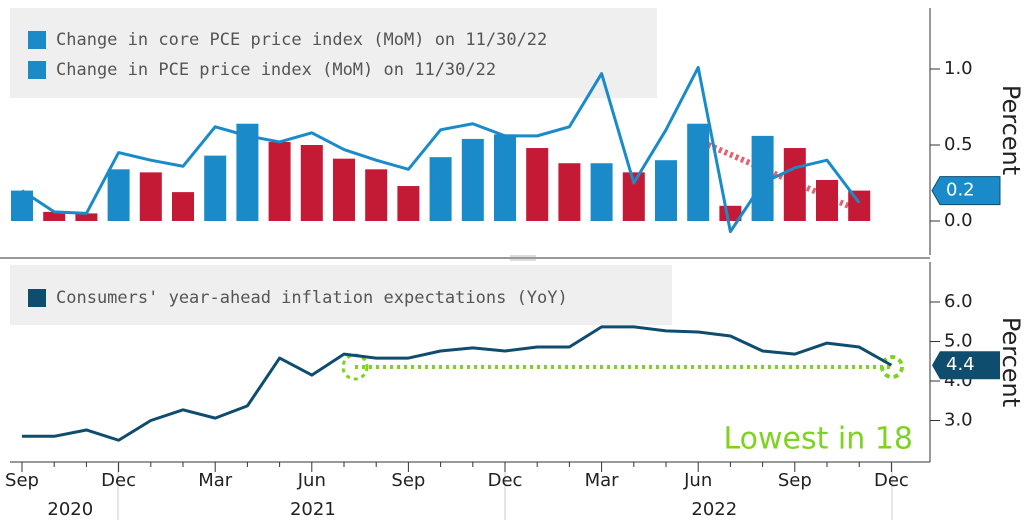 The height and width of the screenshot is (520, 1034). What do you see at coordinates (960, 364) in the screenshot?
I see `value-tag-label: 4.4` at bounding box center [960, 364].